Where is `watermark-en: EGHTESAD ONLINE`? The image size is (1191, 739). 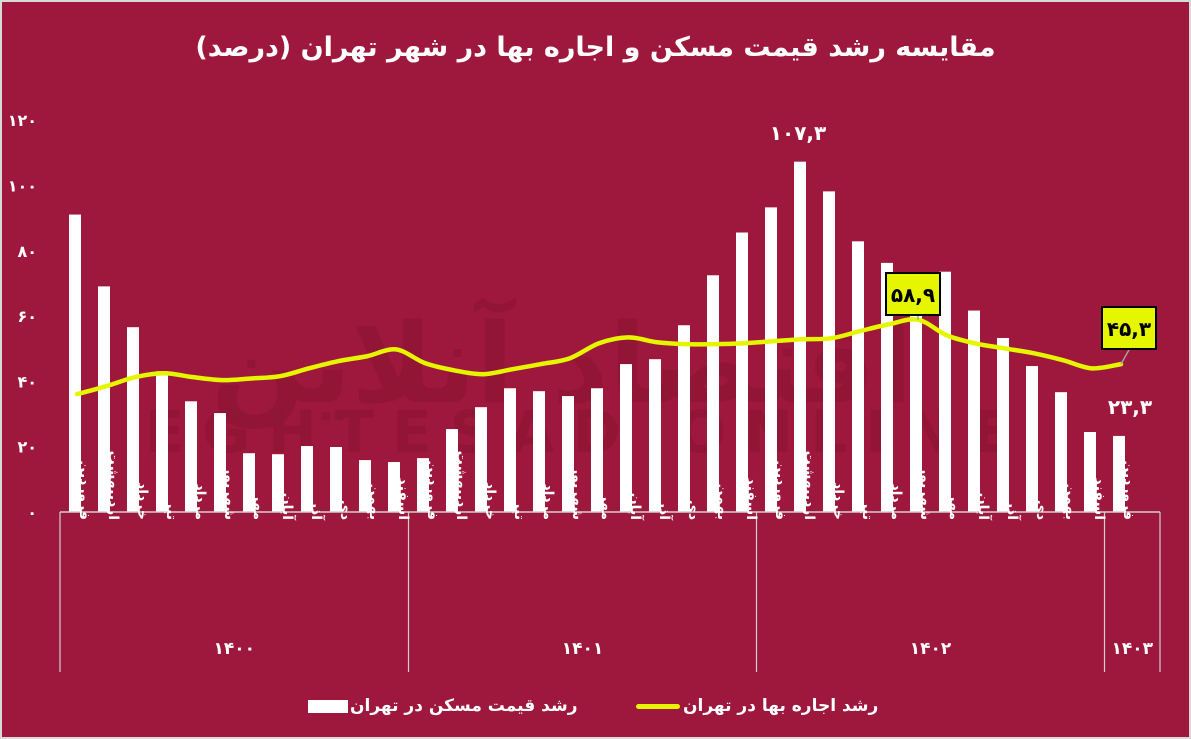
watermark-en: EGHTESAD ONLINE is located at coordinates (587, 432).